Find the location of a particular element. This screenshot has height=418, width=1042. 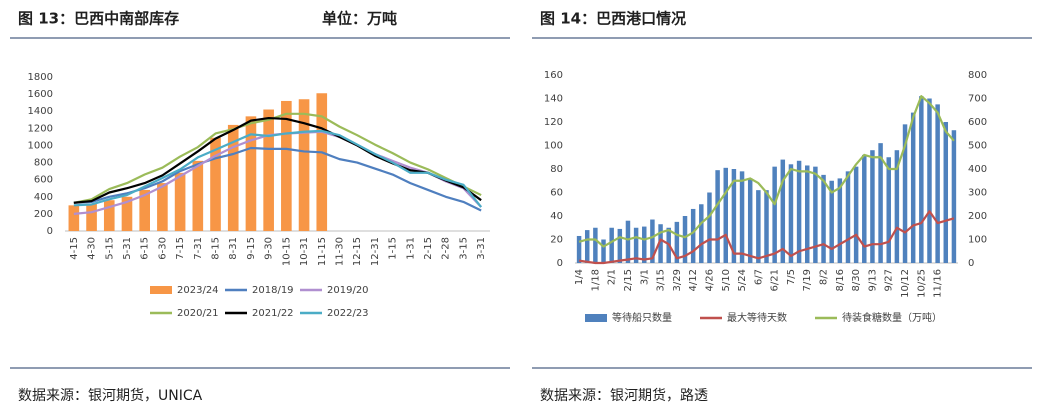

legend-label: 等待船只数量 is located at coordinates (642, 317).